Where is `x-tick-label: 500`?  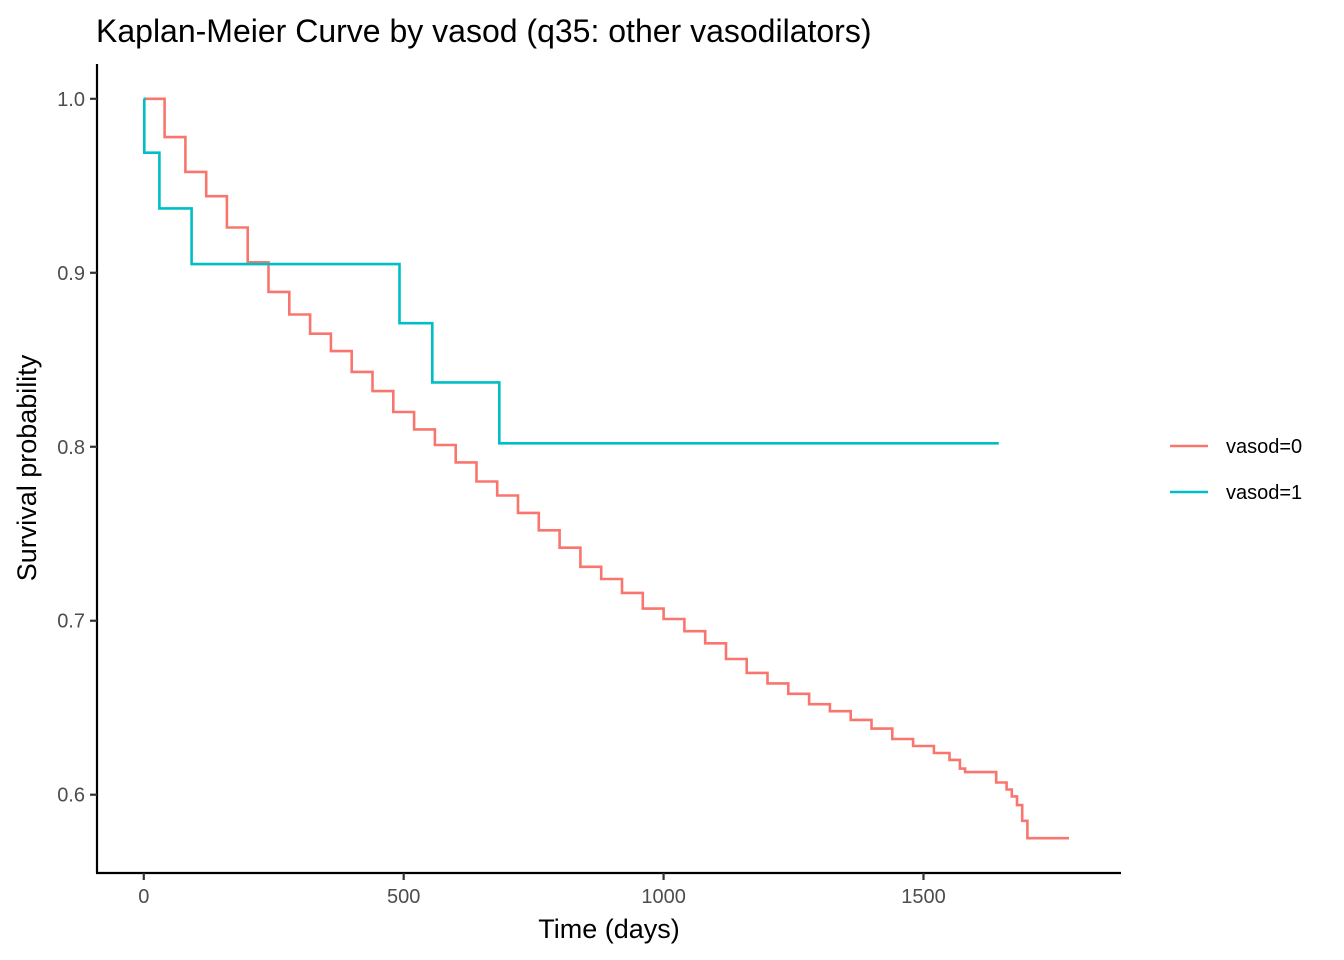 x-tick-label: 500 is located at coordinates (403, 897).